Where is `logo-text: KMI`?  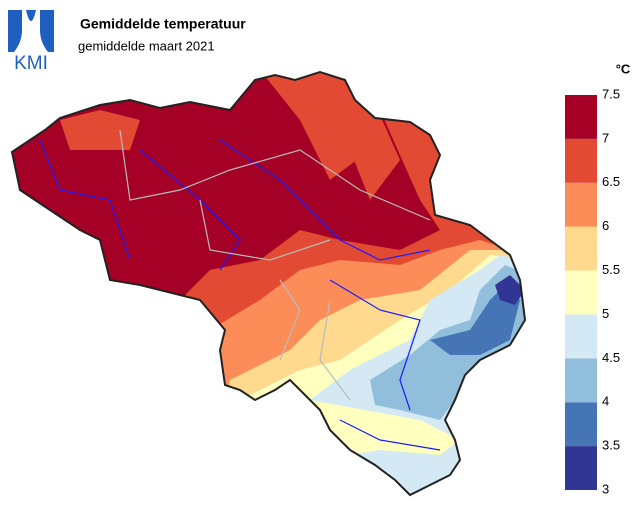
logo-text: KMI is located at coordinates (31, 63).